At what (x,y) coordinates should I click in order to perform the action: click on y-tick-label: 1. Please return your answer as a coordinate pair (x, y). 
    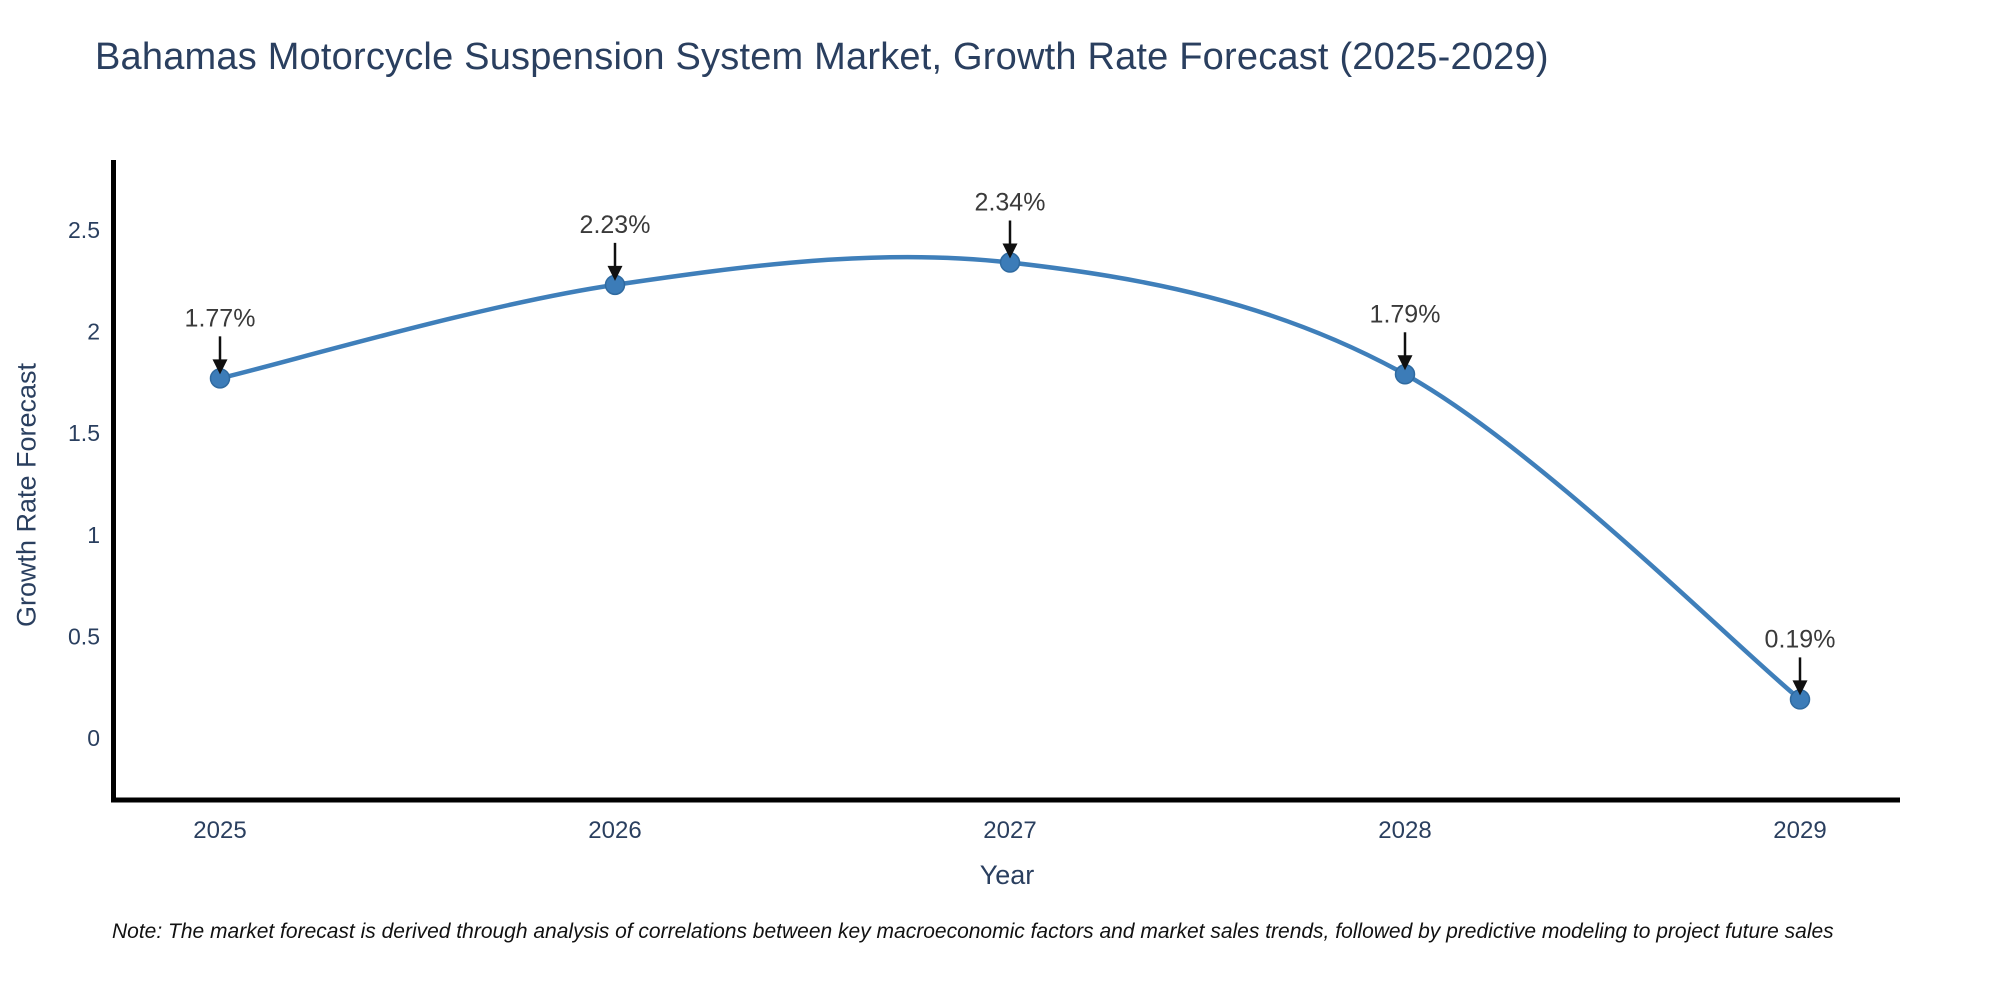
    Looking at the image, I should click on (93, 535).